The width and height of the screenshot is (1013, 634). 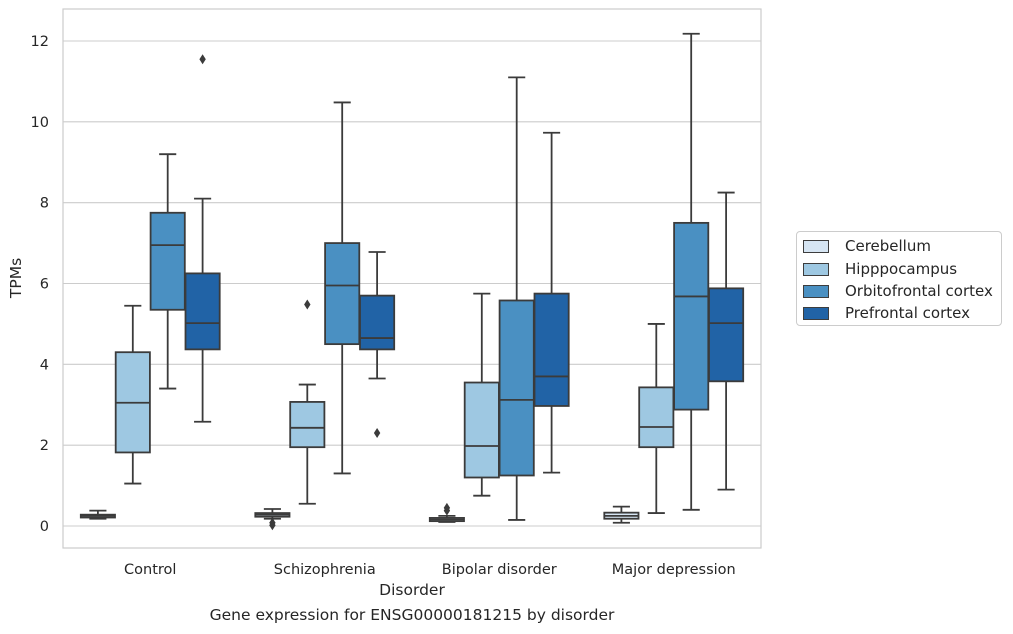 I want to click on legend-item: Prefrontal cortex, so click(x=886, y=313).